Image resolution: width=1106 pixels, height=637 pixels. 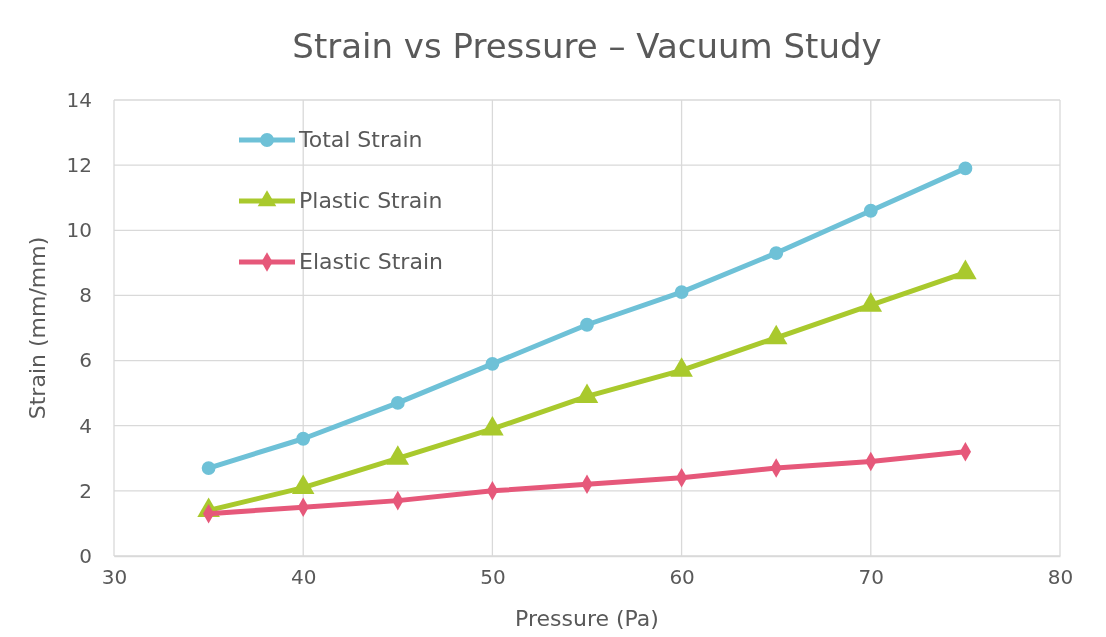 I want to click on y-tick-label: 8, so click(x=85, y=295).